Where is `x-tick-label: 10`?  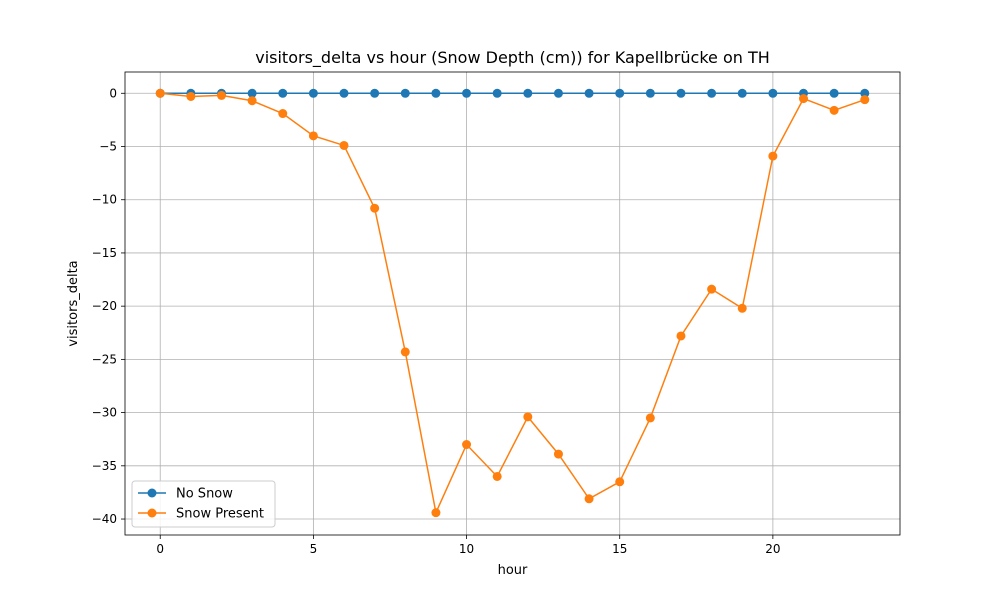
x-tick-label: 10 is located at coordinates (466, 549).